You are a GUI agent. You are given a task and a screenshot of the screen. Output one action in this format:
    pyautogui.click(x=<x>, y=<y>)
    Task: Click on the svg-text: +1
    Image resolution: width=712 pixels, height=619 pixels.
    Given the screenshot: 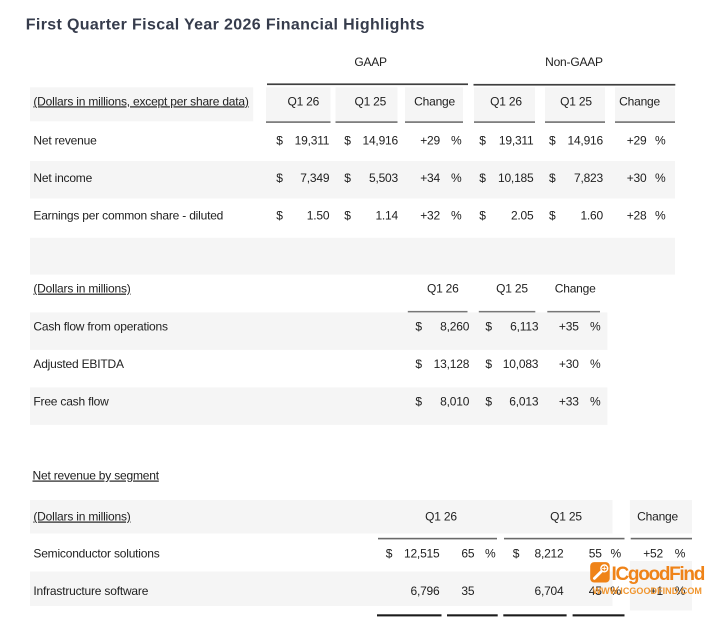 What is the action you would take?
    pyautogui.click(x=657, y=591)
    